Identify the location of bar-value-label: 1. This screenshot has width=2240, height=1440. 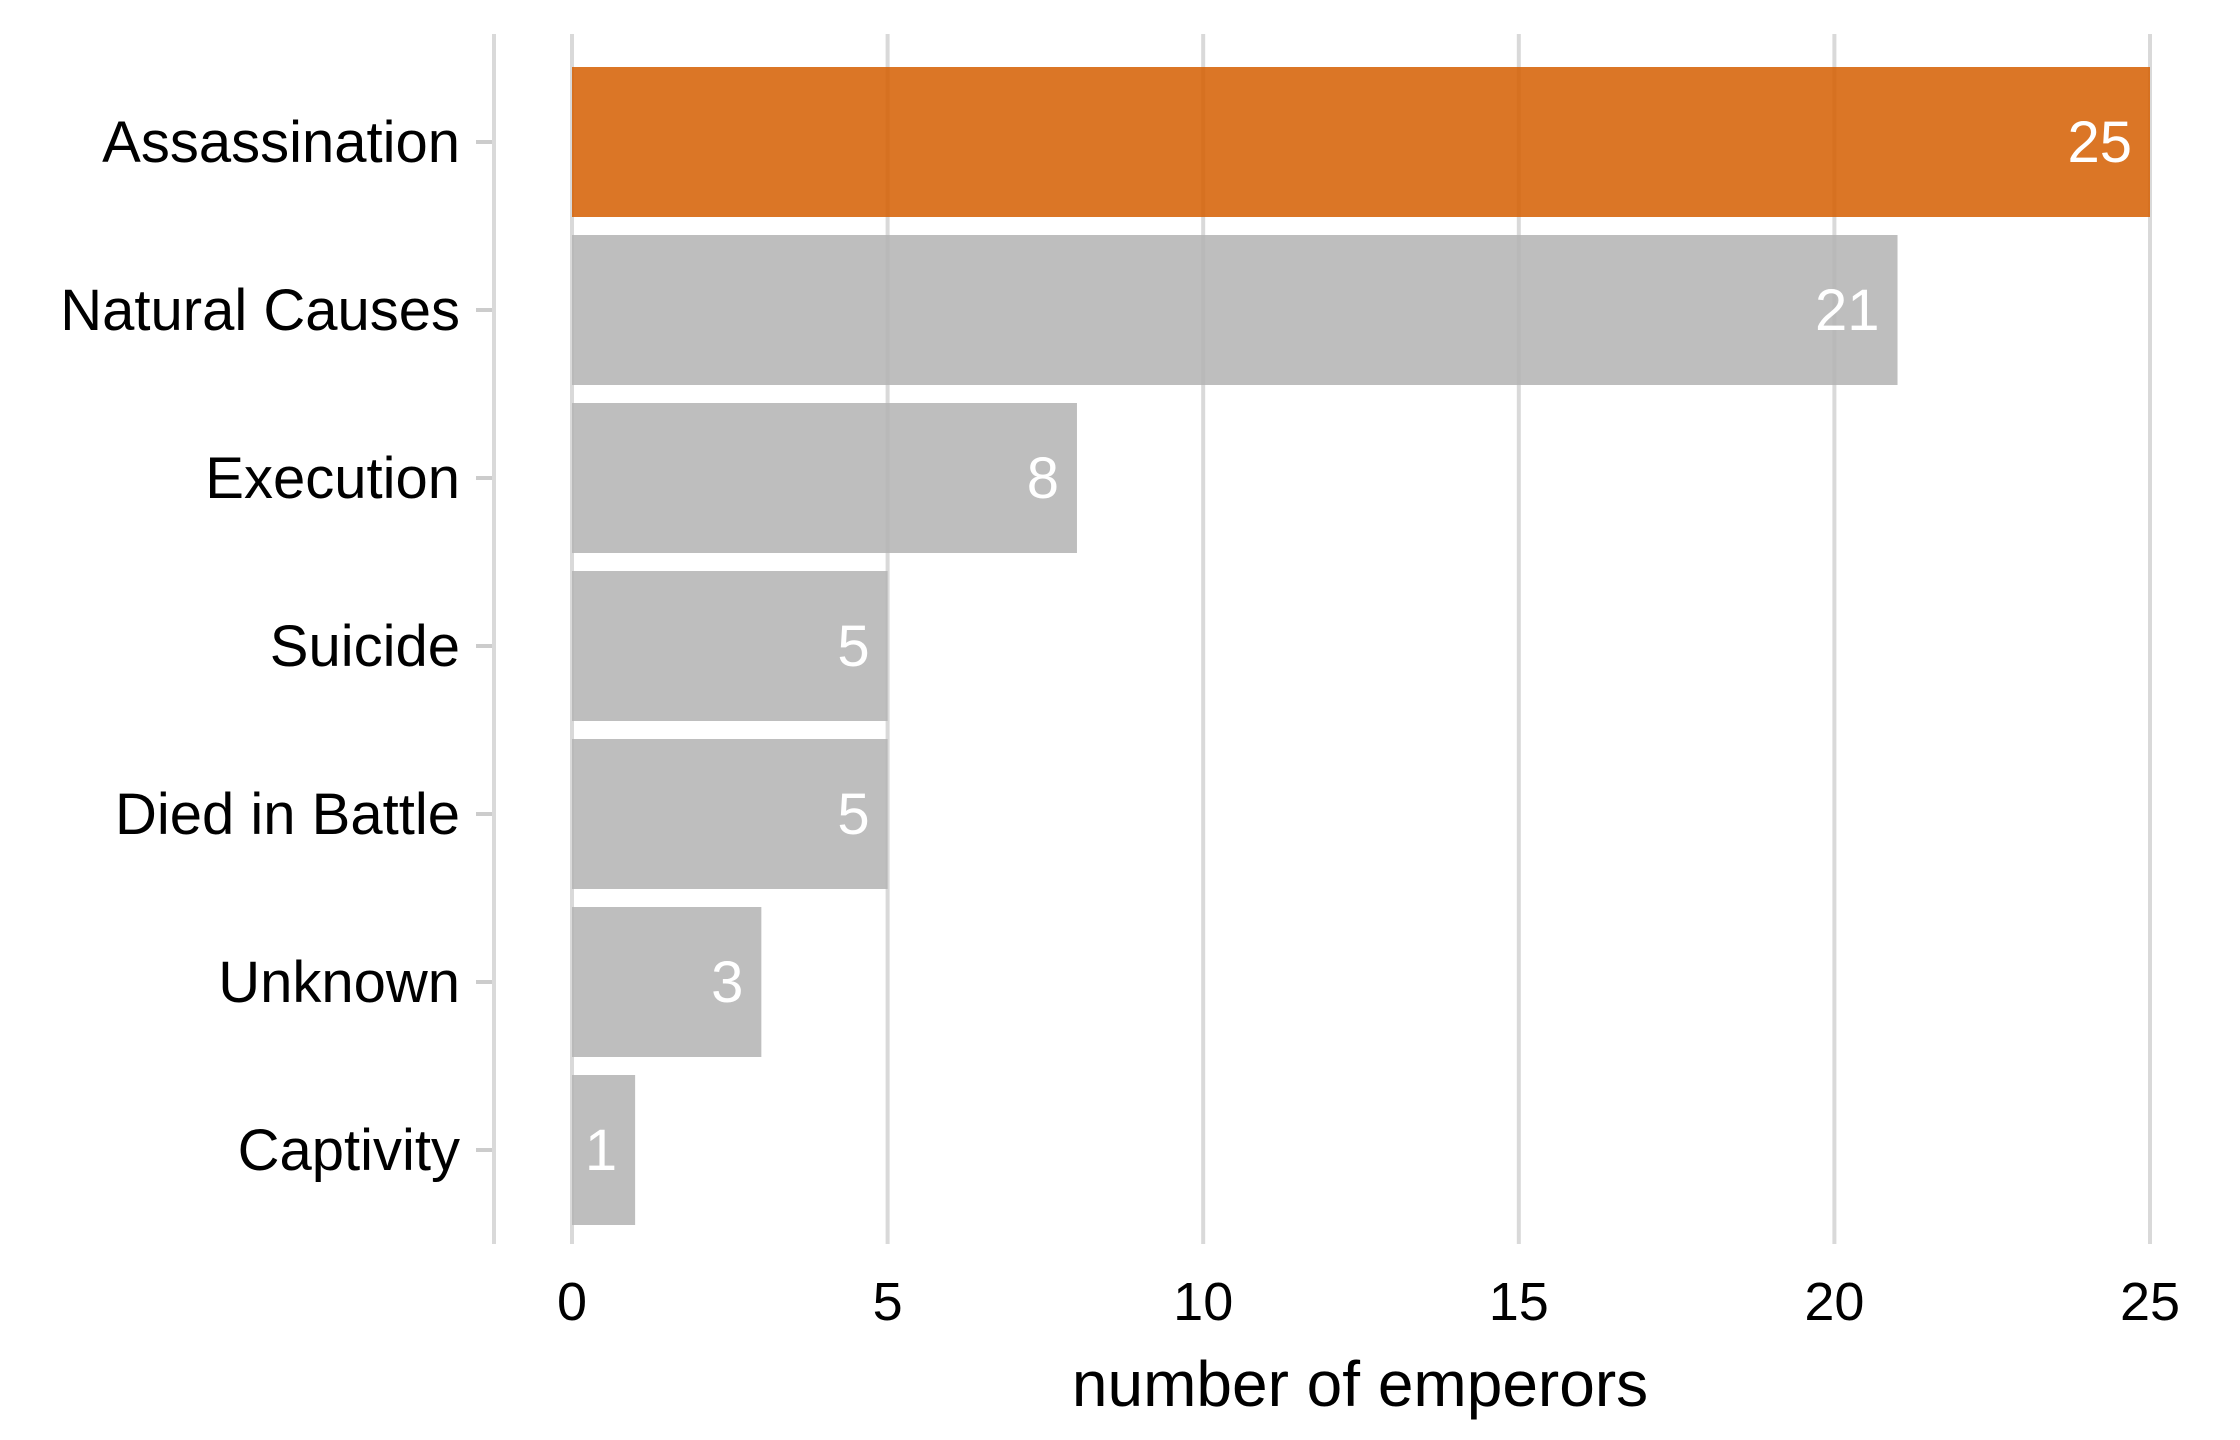
(601, 1150).